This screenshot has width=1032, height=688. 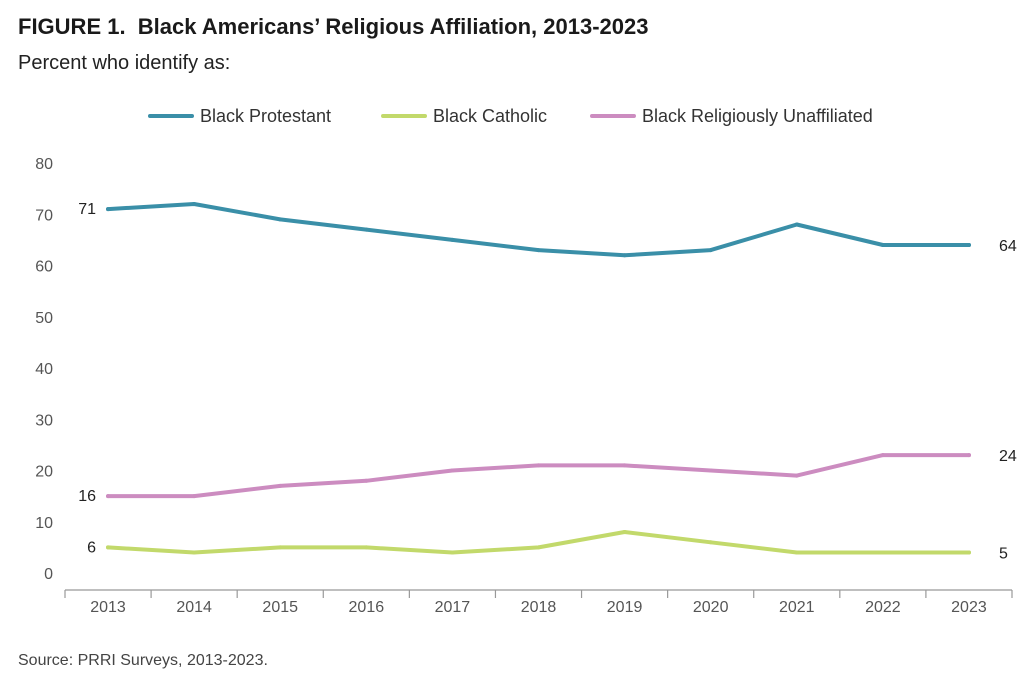 What do you see at coordinates (44, 420) in the screenshot?
I see `y-tick-label: 30` at bounding box center [44, 420].